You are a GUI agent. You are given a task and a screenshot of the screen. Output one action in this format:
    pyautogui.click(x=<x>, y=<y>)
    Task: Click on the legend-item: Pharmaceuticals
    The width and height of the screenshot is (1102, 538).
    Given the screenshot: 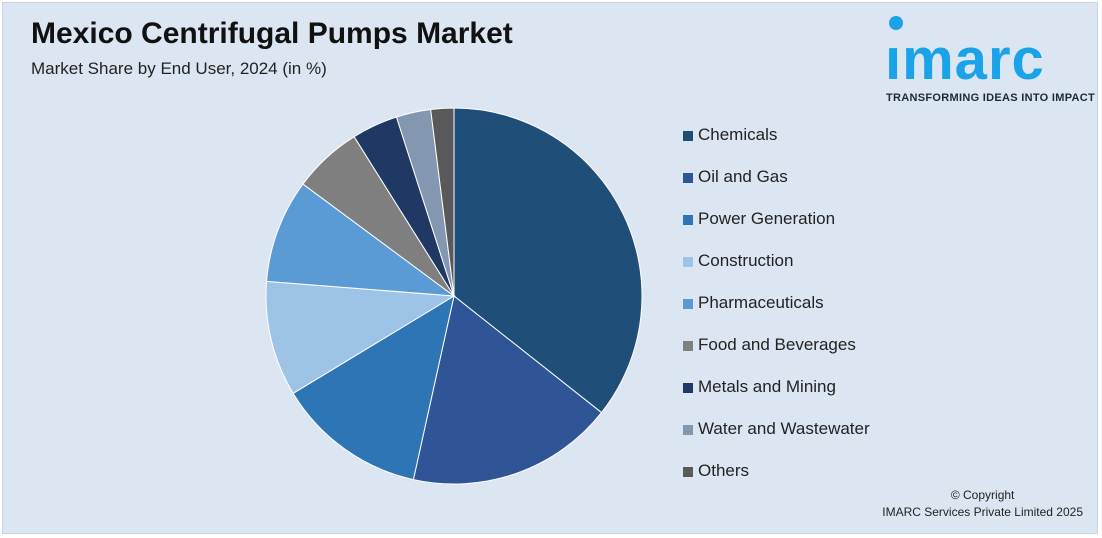 What is the action you would take?
    pyautogui.click(x=776, y=314)
    